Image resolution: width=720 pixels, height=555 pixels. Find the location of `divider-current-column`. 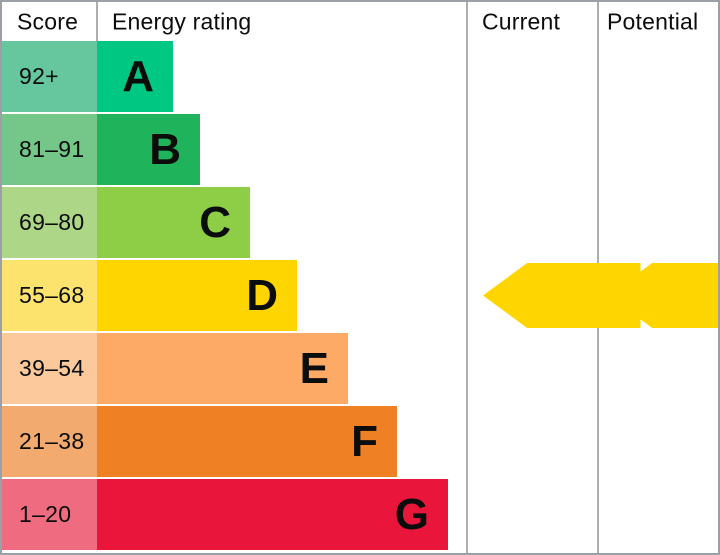

divider-current-column is located at coordinates (467, 277).